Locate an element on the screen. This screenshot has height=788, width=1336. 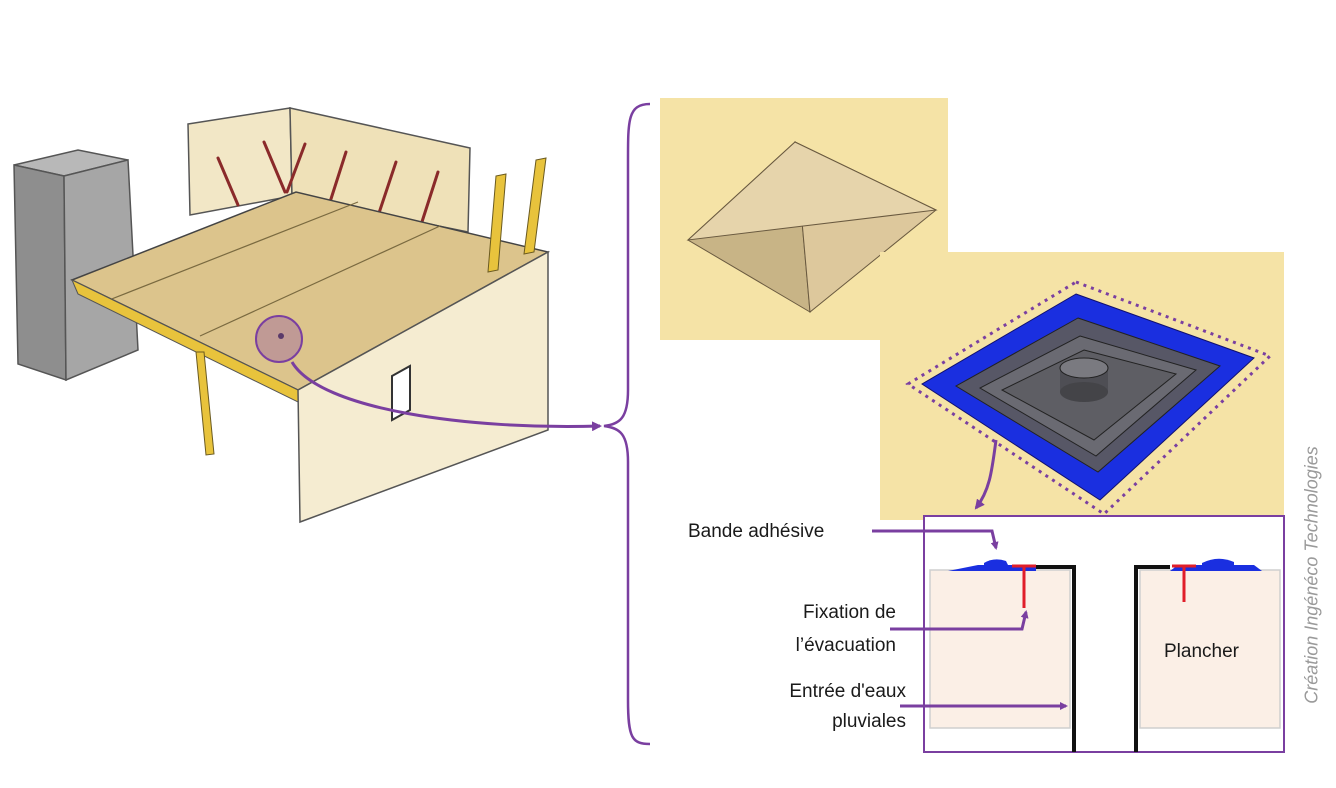
label-leaders is located at coordinates (970, 619).